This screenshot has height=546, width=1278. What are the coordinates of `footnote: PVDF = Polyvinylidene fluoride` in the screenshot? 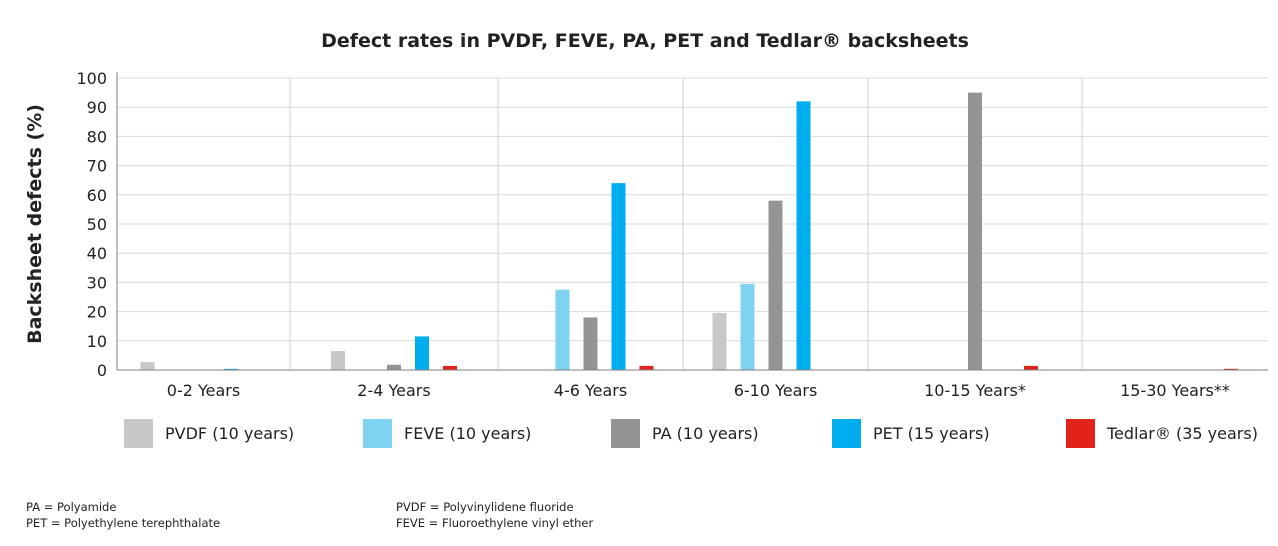 It's located at (485, 507).